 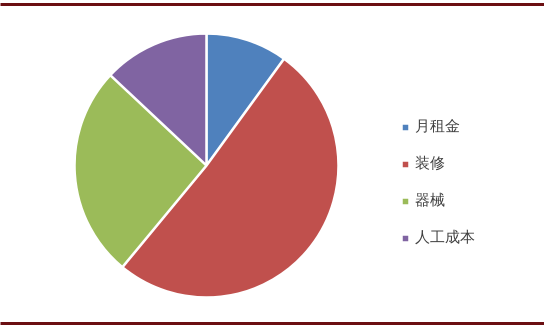 I want to click on legend-label: 器械, so click(x=430, y=200).